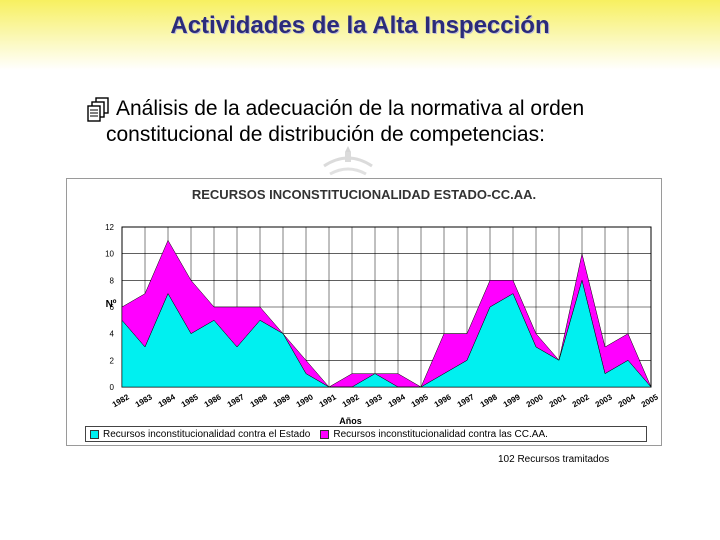  I want to click on document-stack-icon, so click(98, 109).